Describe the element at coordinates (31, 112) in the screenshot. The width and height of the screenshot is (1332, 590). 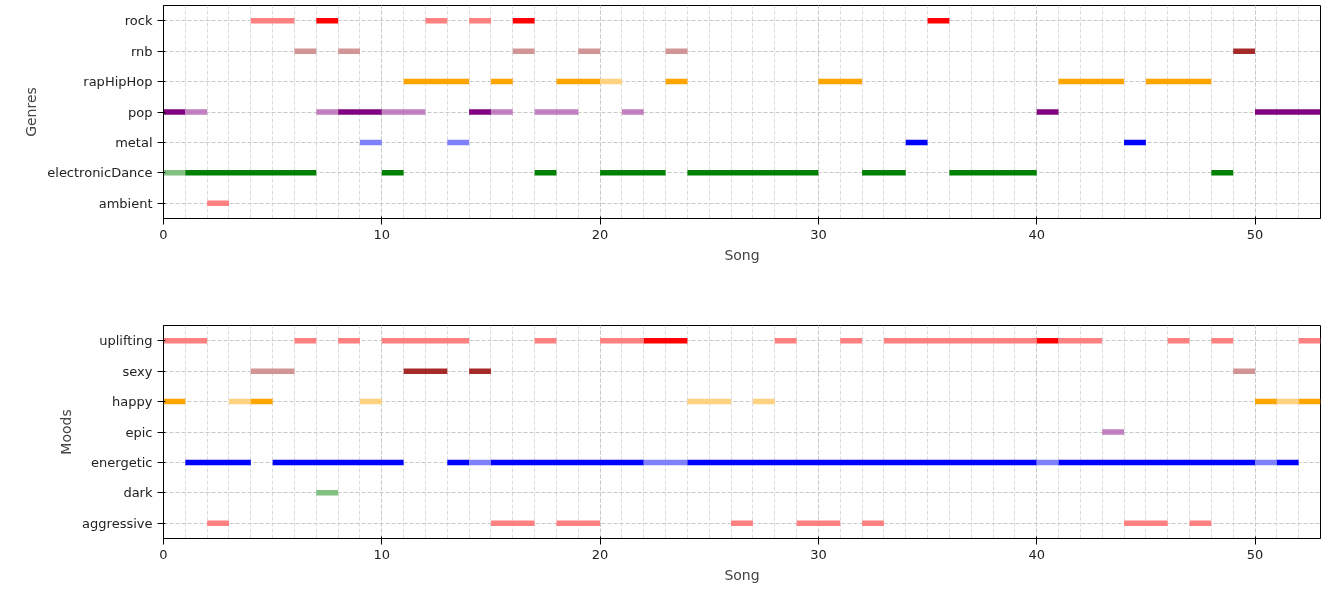
I see `y-axis-title: Genres` at that location.